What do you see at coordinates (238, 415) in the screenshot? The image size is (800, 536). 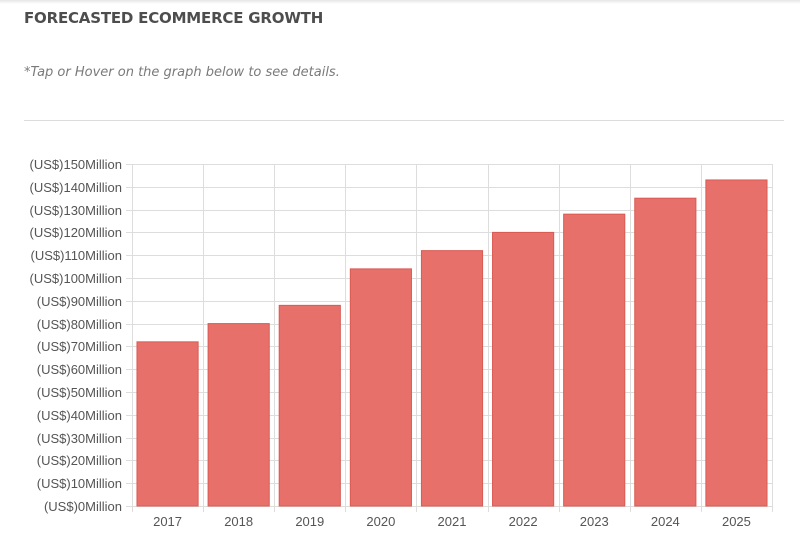 I see `bar-2018` at bounding box center [238, 415].